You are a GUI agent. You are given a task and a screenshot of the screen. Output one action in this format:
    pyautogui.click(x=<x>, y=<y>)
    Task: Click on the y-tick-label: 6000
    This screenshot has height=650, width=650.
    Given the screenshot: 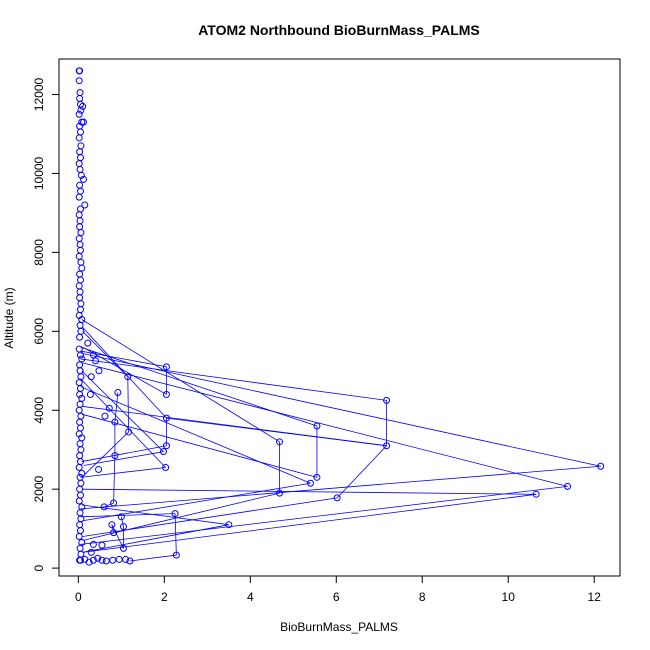 What is the action you would take?
    pyautogui.click(x=39, y=331)
    